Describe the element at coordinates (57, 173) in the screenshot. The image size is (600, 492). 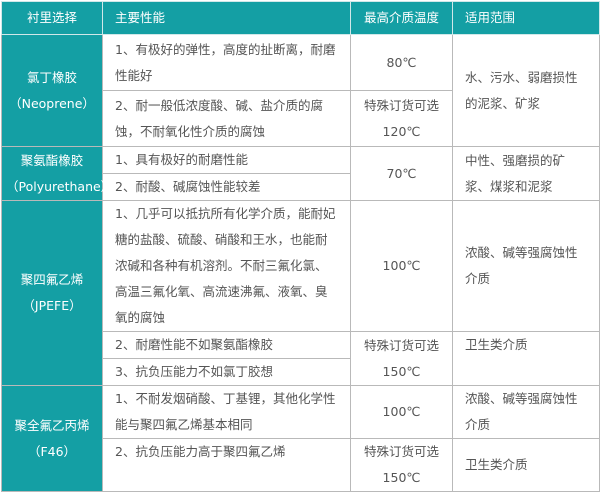
I see `lining-name: 聚氨酯橡胶 （Polyurethane）` at that location.